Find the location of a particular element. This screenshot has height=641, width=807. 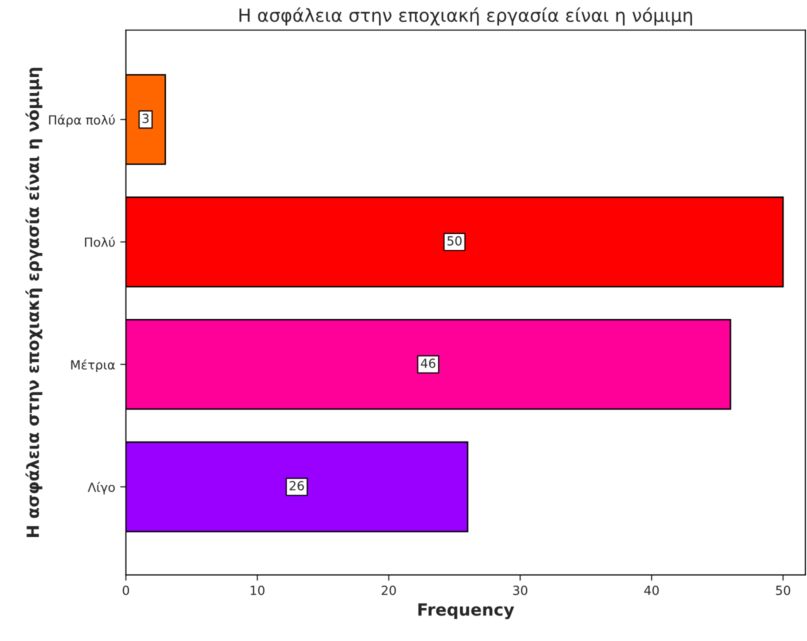

y-tick-label: Μέτρια is located at coordinates (93, 365).